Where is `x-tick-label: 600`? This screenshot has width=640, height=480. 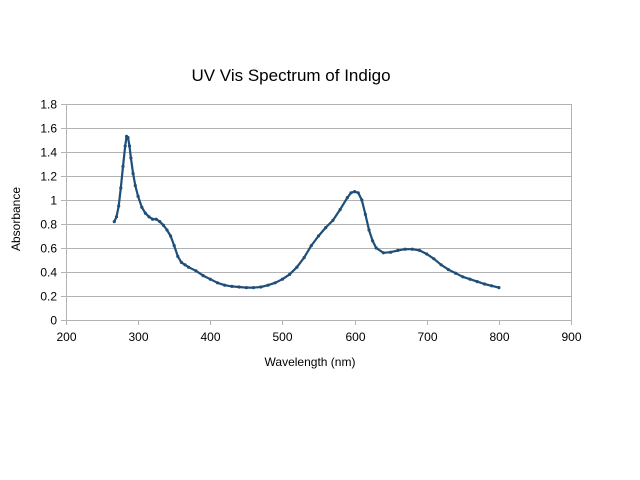
x-tick-label: 600 is located at coordinates (355, 337).